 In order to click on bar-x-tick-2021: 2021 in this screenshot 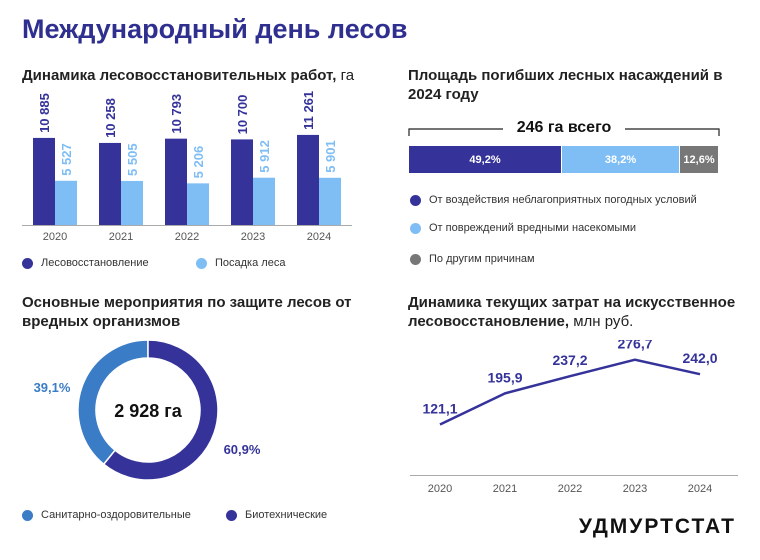, I will do `click(121, 237)`.